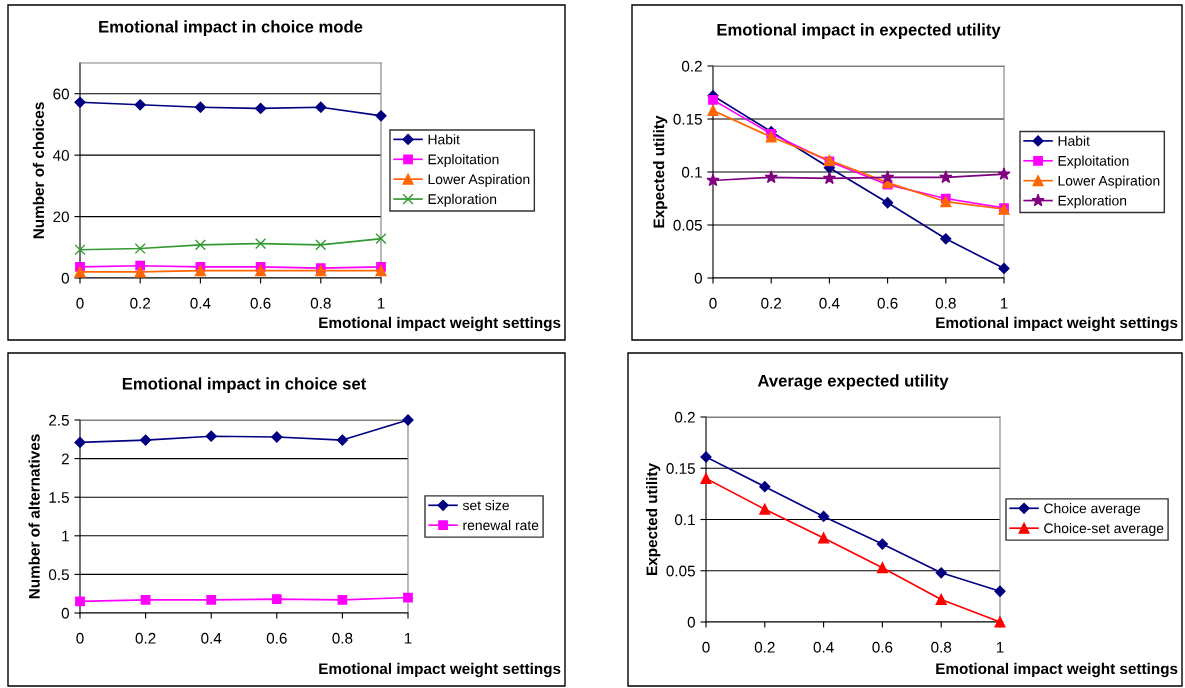 This screenshot has width=1185, height=688. I want to click on y-axis-title: Number of alternatives, so click(34, 516).